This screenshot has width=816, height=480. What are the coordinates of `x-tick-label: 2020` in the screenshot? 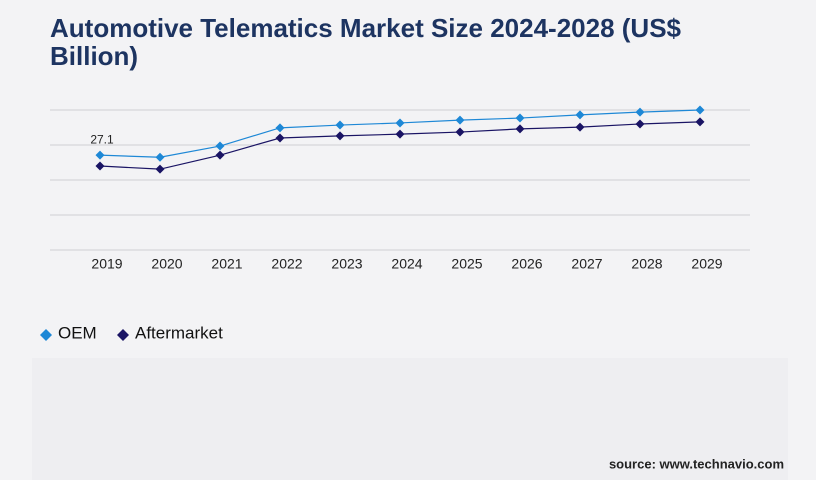 It's located at (166, 264).